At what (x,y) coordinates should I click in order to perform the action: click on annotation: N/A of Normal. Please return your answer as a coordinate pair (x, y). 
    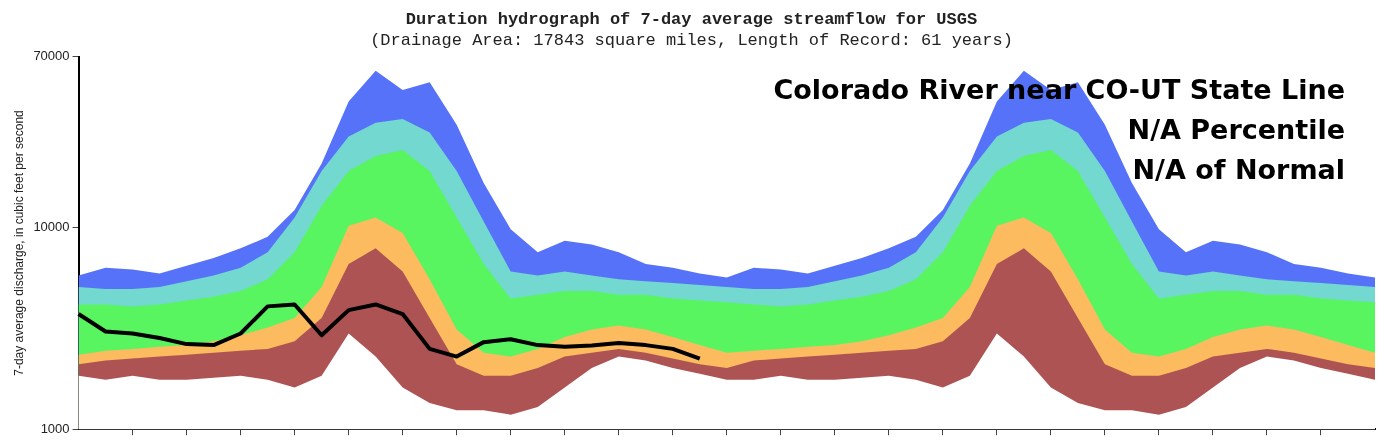
    Looking at the image, I should click on (1238, 170).